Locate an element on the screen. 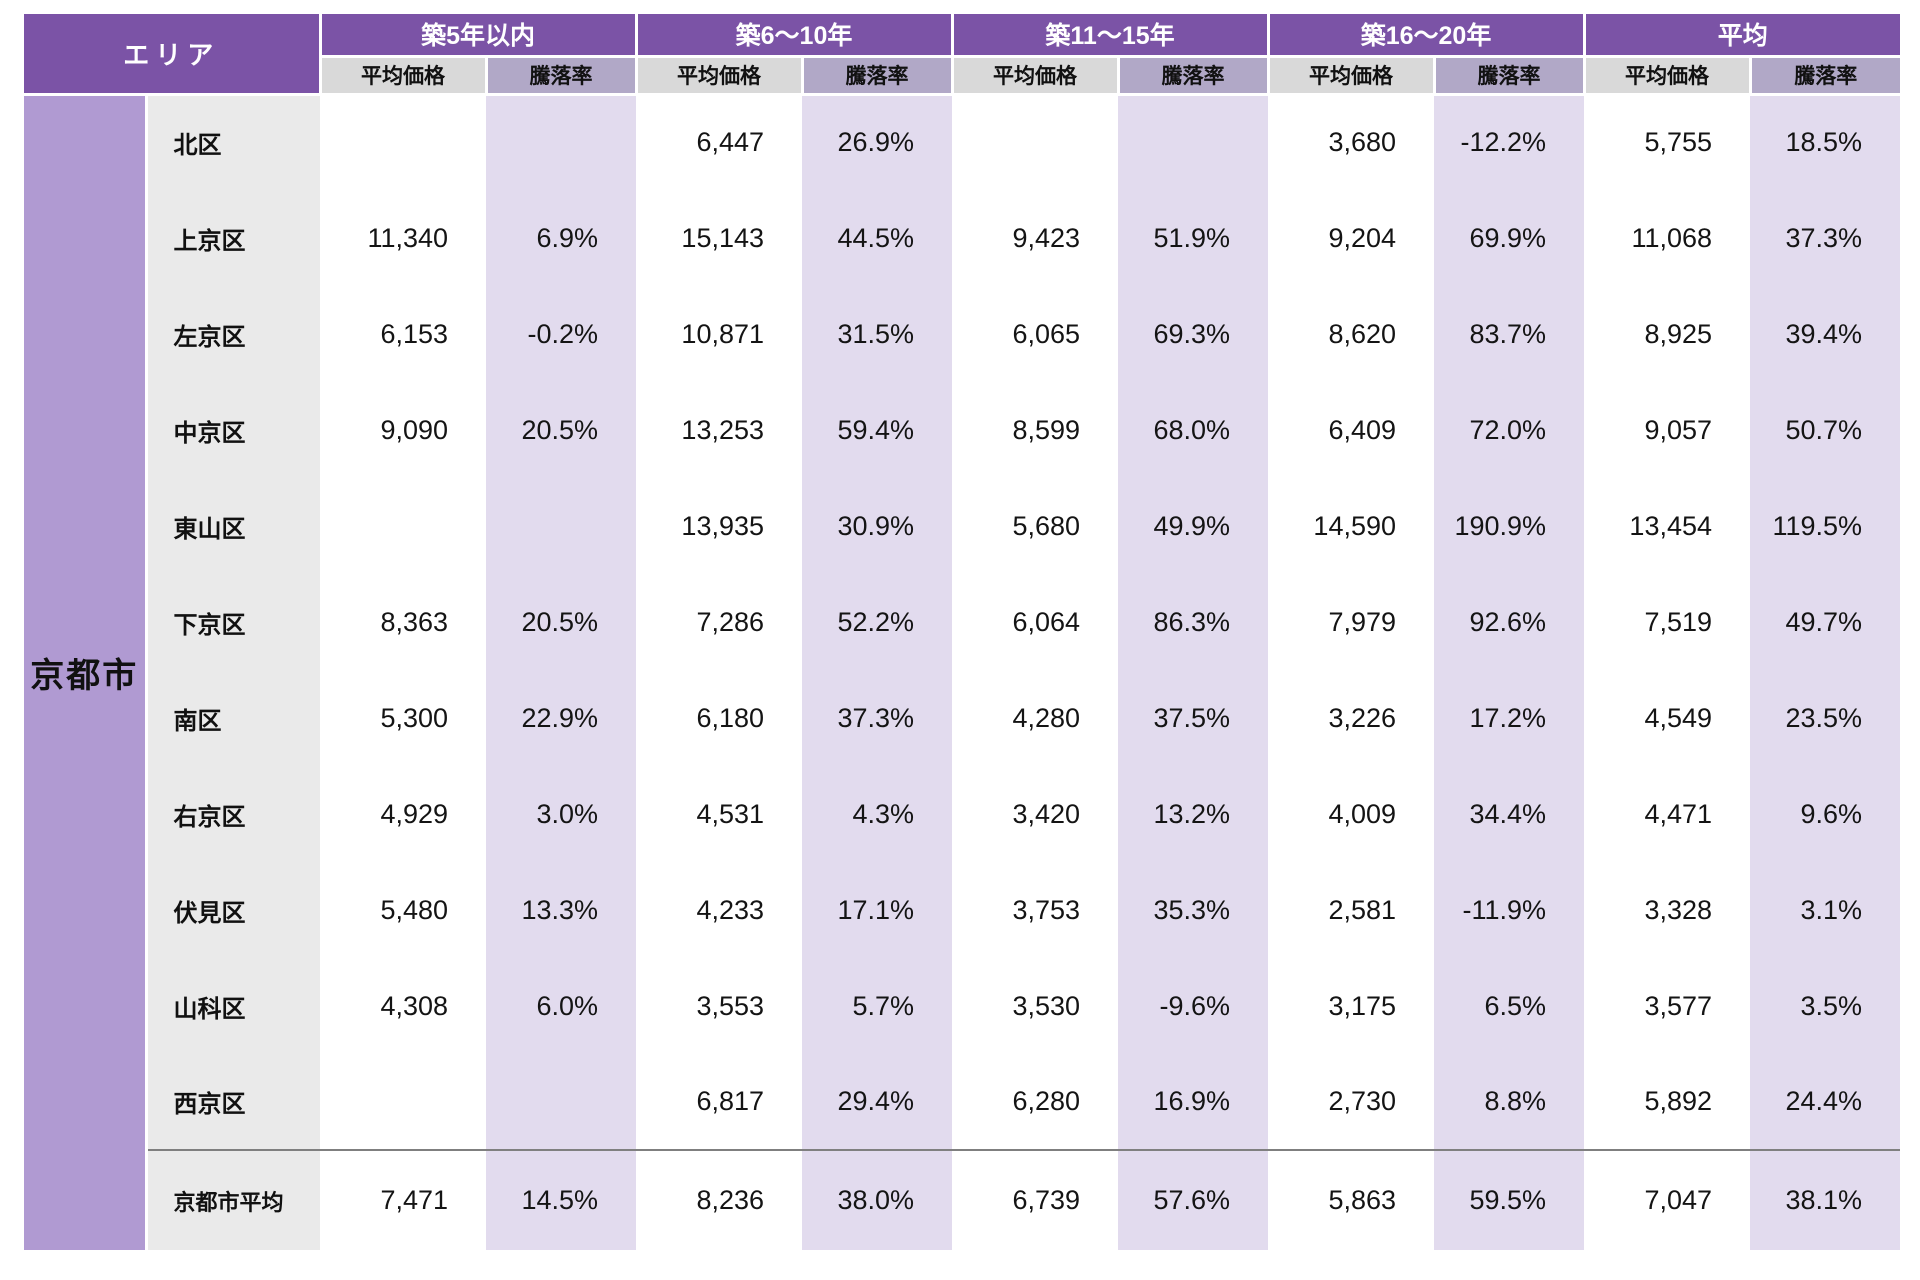 The width and height of the screenshot is (1920, 1280). rate-cell: 4.3% is located at coordinates (877, 814).